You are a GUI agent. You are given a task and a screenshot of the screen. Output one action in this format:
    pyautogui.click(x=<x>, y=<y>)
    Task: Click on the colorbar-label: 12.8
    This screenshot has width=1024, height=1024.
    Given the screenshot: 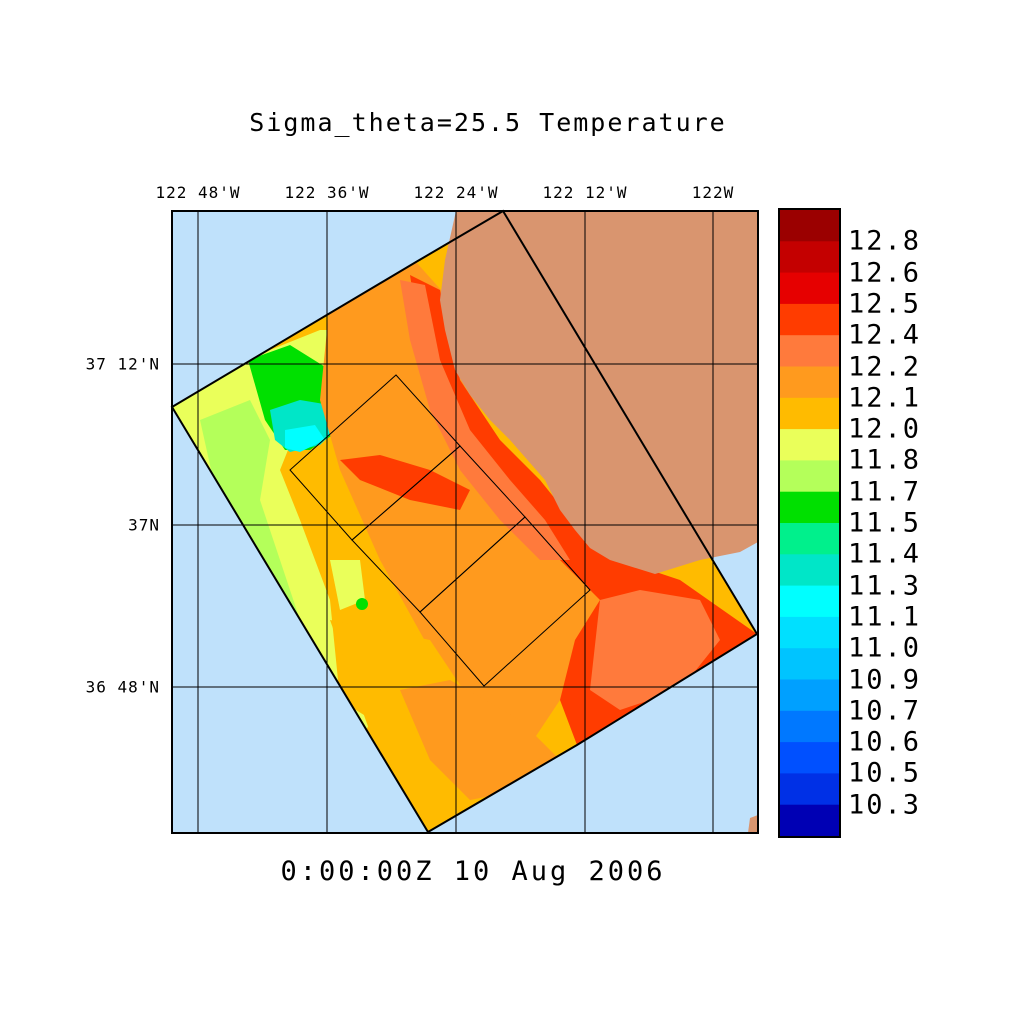 What is the action you would take?
    pyautogui.click(x=885, y=241)
    